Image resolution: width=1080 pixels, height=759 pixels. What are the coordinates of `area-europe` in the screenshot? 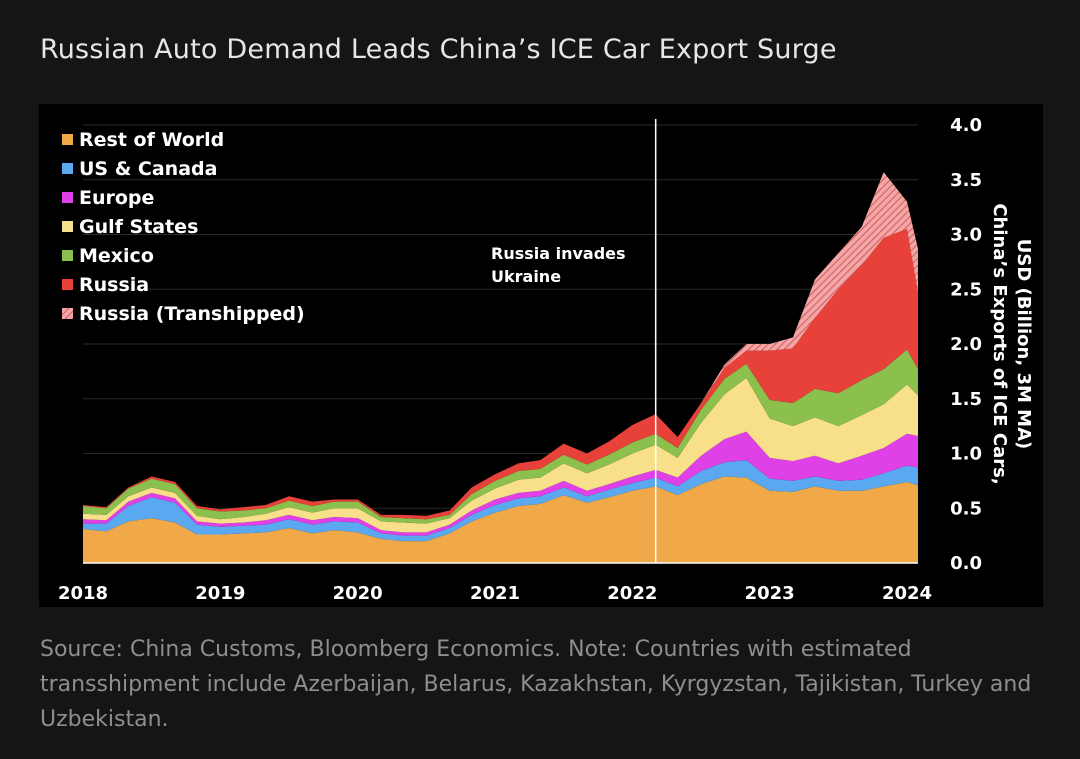 It's located at (500, 483).